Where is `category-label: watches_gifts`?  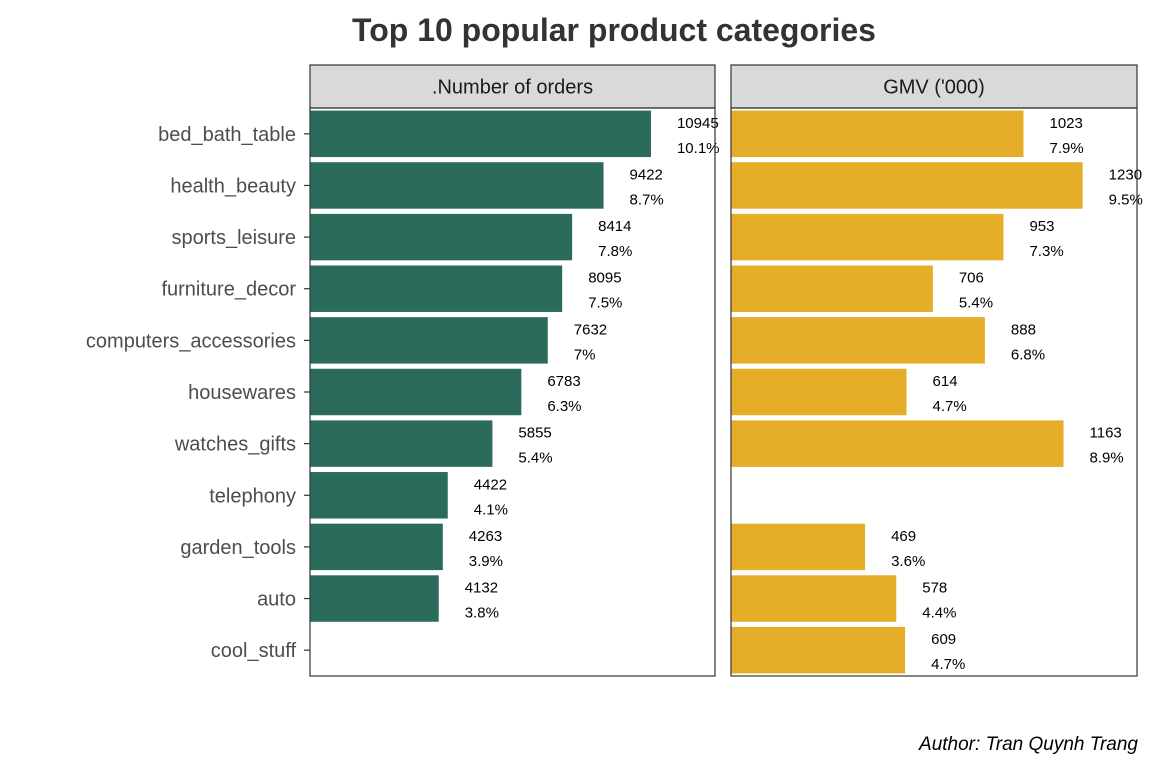 category-label: watches_gifts is located at coordinates (235, 445).